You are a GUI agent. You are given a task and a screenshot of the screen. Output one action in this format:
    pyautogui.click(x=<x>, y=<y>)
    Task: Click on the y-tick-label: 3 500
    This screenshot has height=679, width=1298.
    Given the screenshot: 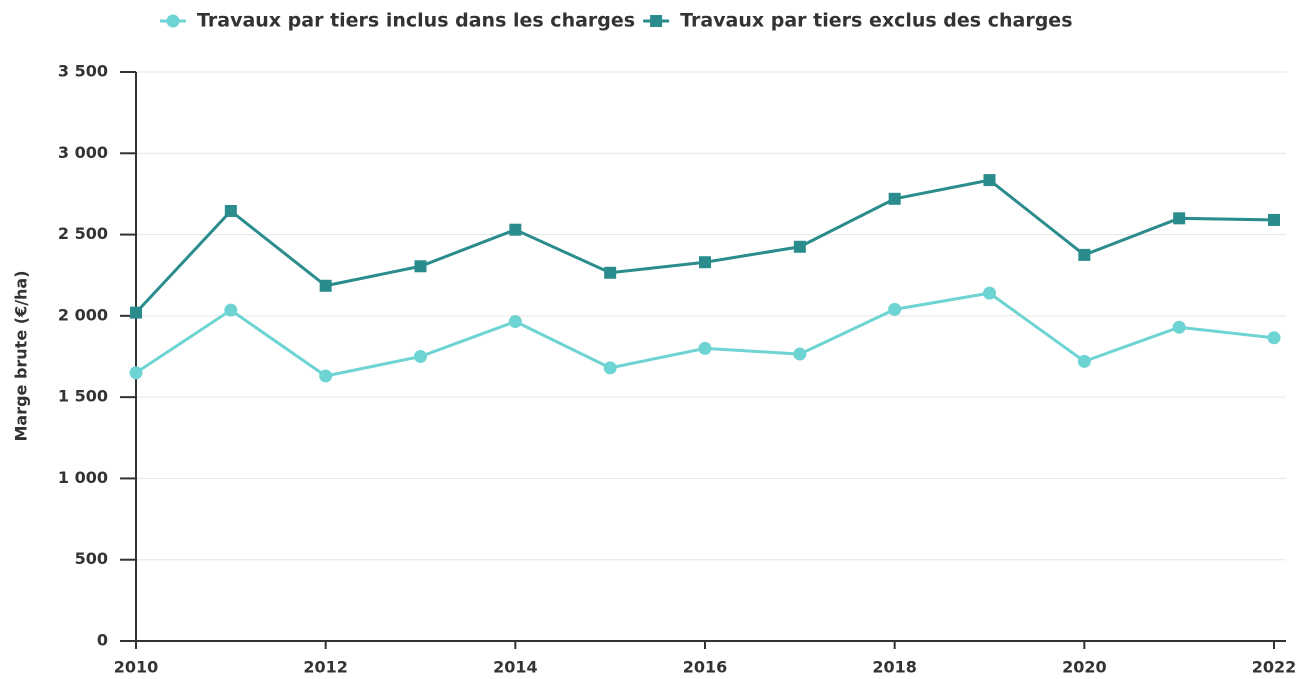 What is the action you would take?
    pyautogui.click(x=83, y=71)
    